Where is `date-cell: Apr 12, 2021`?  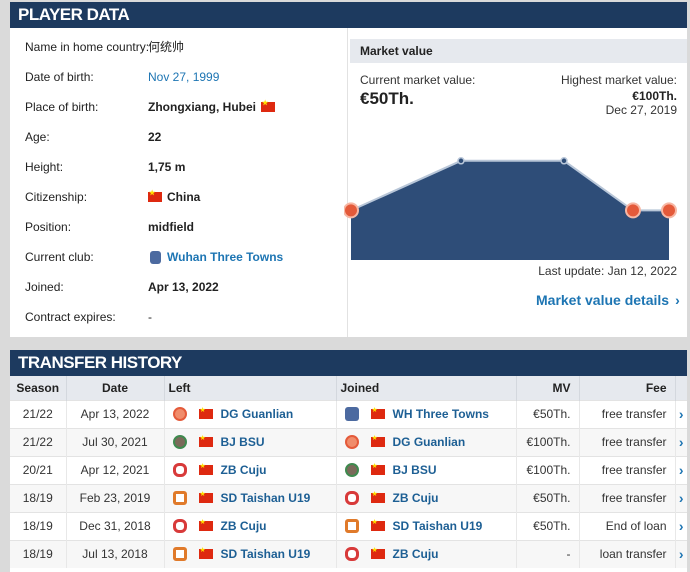 date-cell: Apr 12, 2021 is located at coordinates (115, 469).